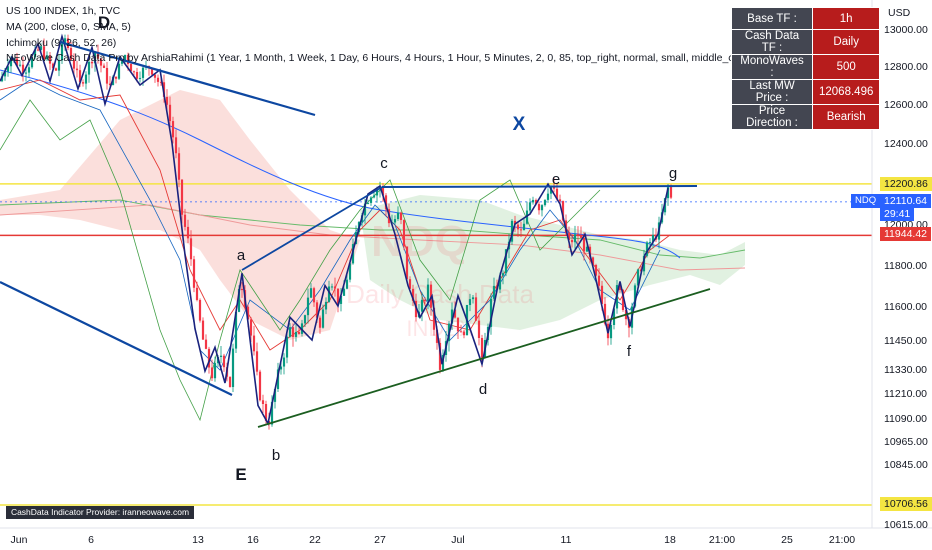  I want to click on wave-label-X: X, so click(519, 124).